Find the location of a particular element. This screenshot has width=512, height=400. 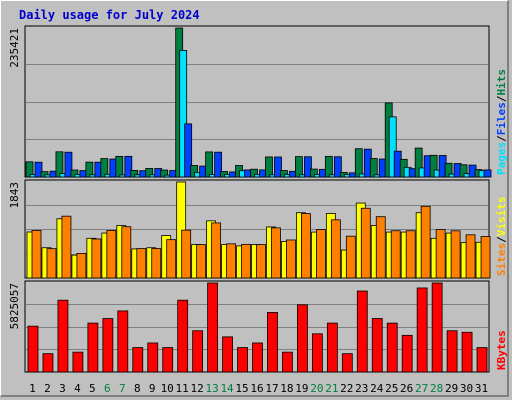

x-tick-label: 3 is located at coordinates (62, 388).